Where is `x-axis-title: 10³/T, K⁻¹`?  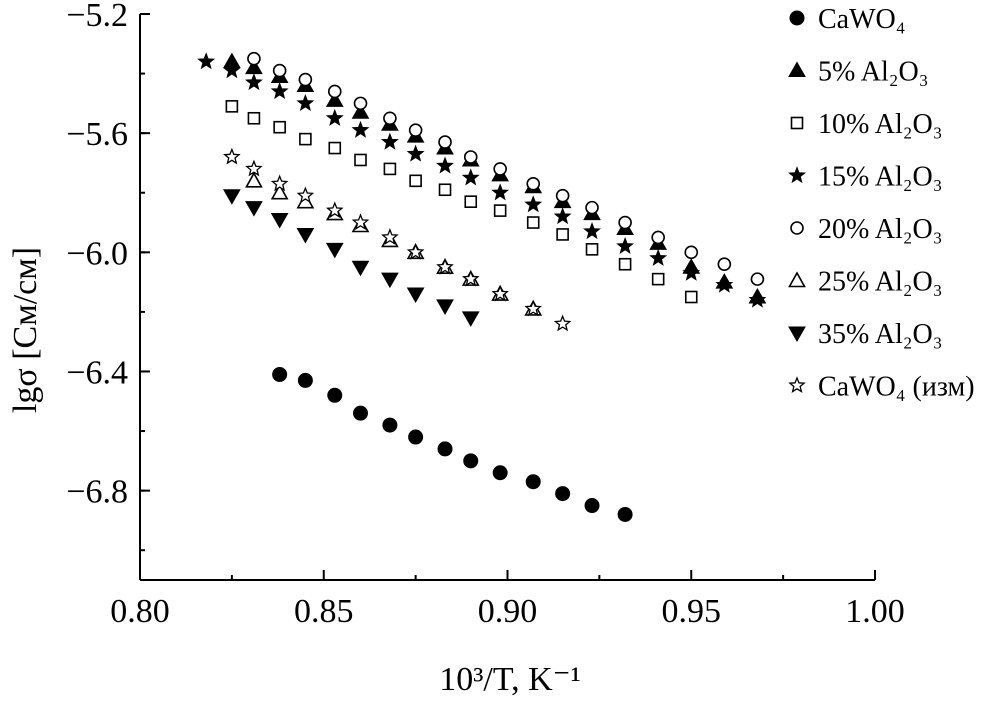 x-axis-title: 10³/T, K⁻¹ is located at coordinates (510, 679).